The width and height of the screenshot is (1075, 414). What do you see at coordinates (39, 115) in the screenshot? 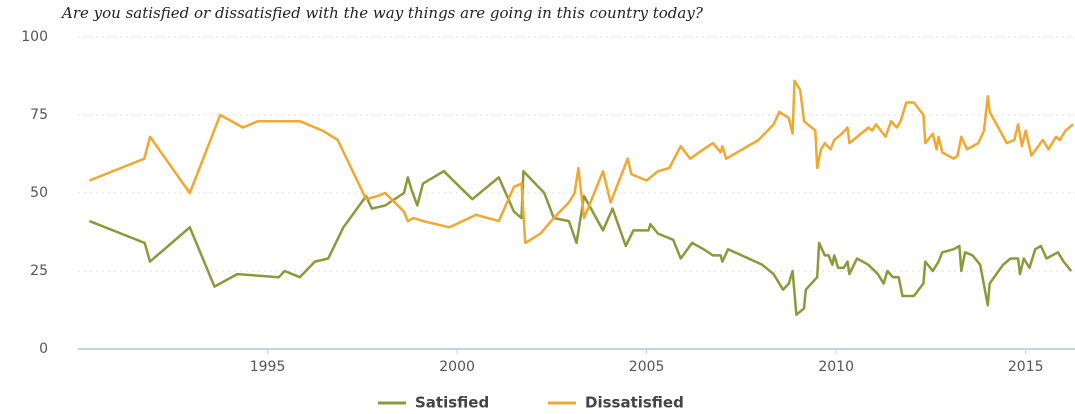
I see `y-tick-label: 75` at bounding box center [39, 115].